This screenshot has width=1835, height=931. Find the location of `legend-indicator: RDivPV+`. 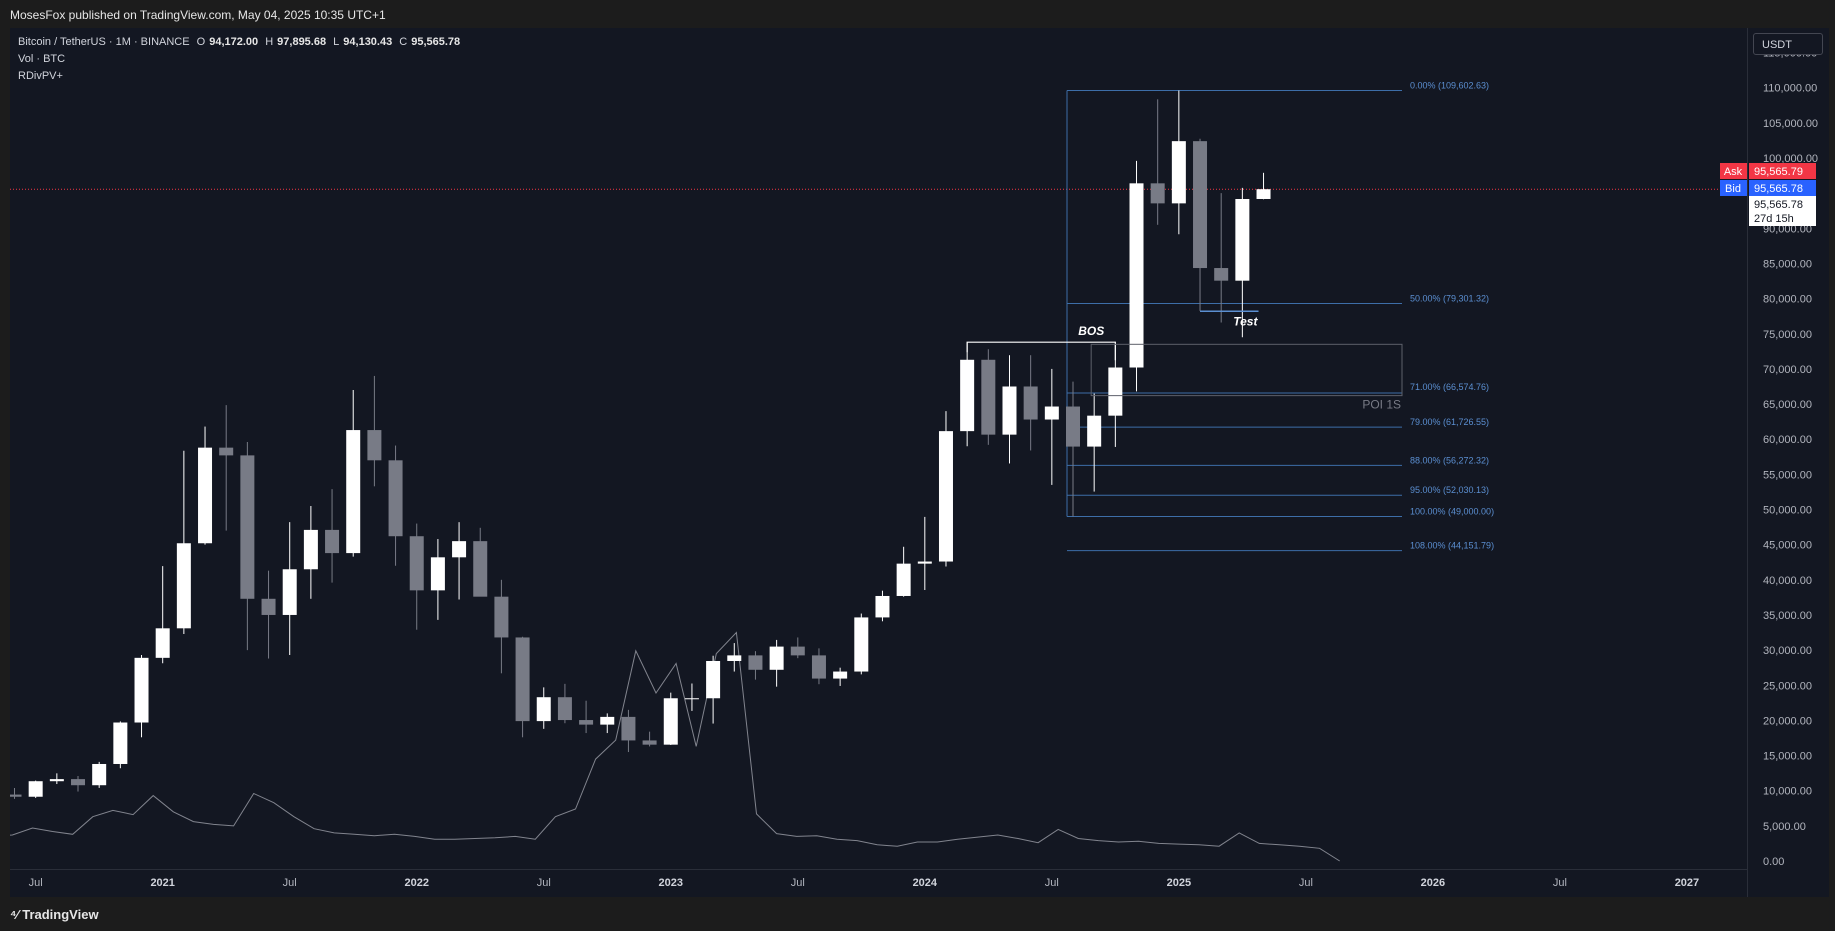

legend-indicator: RDivPV+ is located at coordinates (40, 76).